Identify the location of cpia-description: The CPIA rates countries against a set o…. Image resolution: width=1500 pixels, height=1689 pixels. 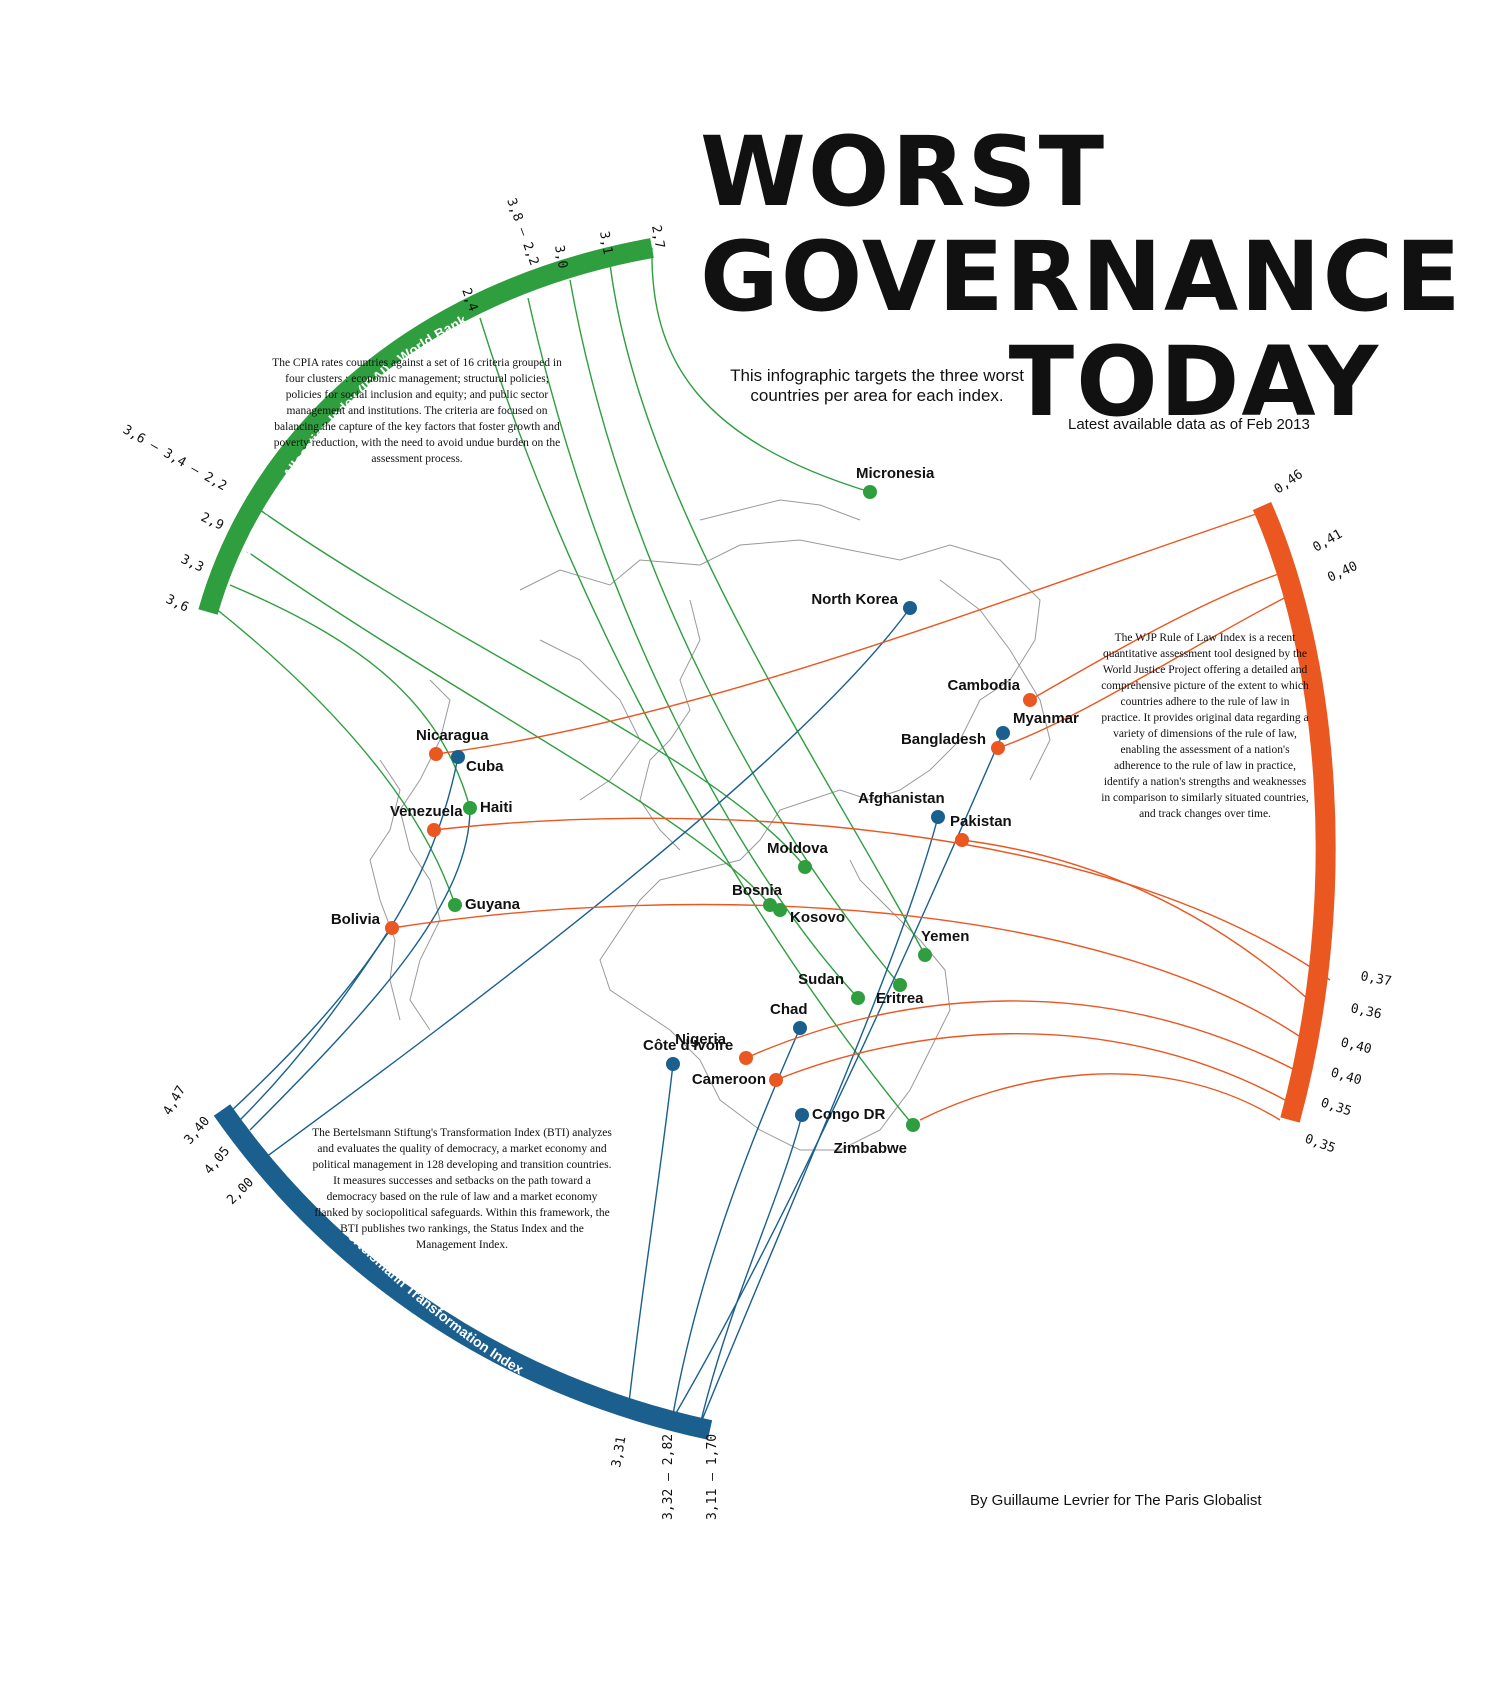
(417, 411).